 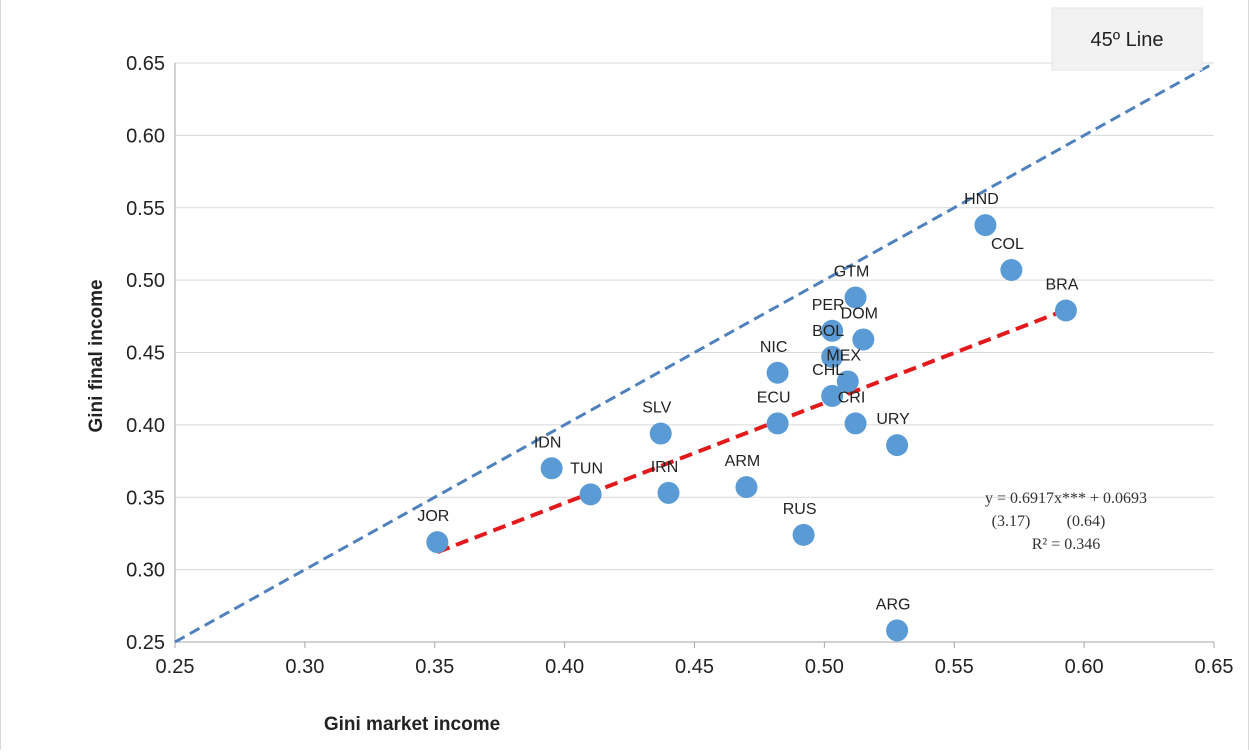 I want to click on point-label-cri: CRI, so click(x=852, y=397).